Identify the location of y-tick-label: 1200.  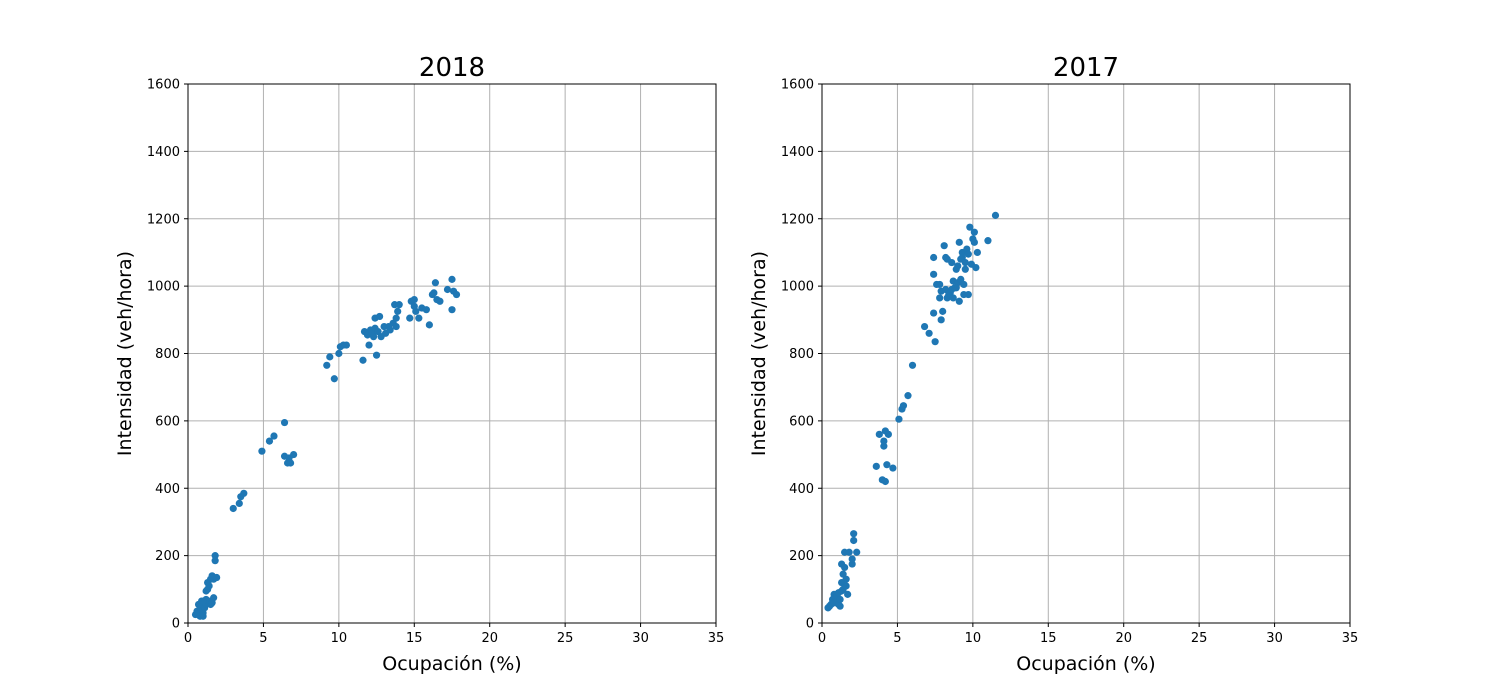
(797, 219).